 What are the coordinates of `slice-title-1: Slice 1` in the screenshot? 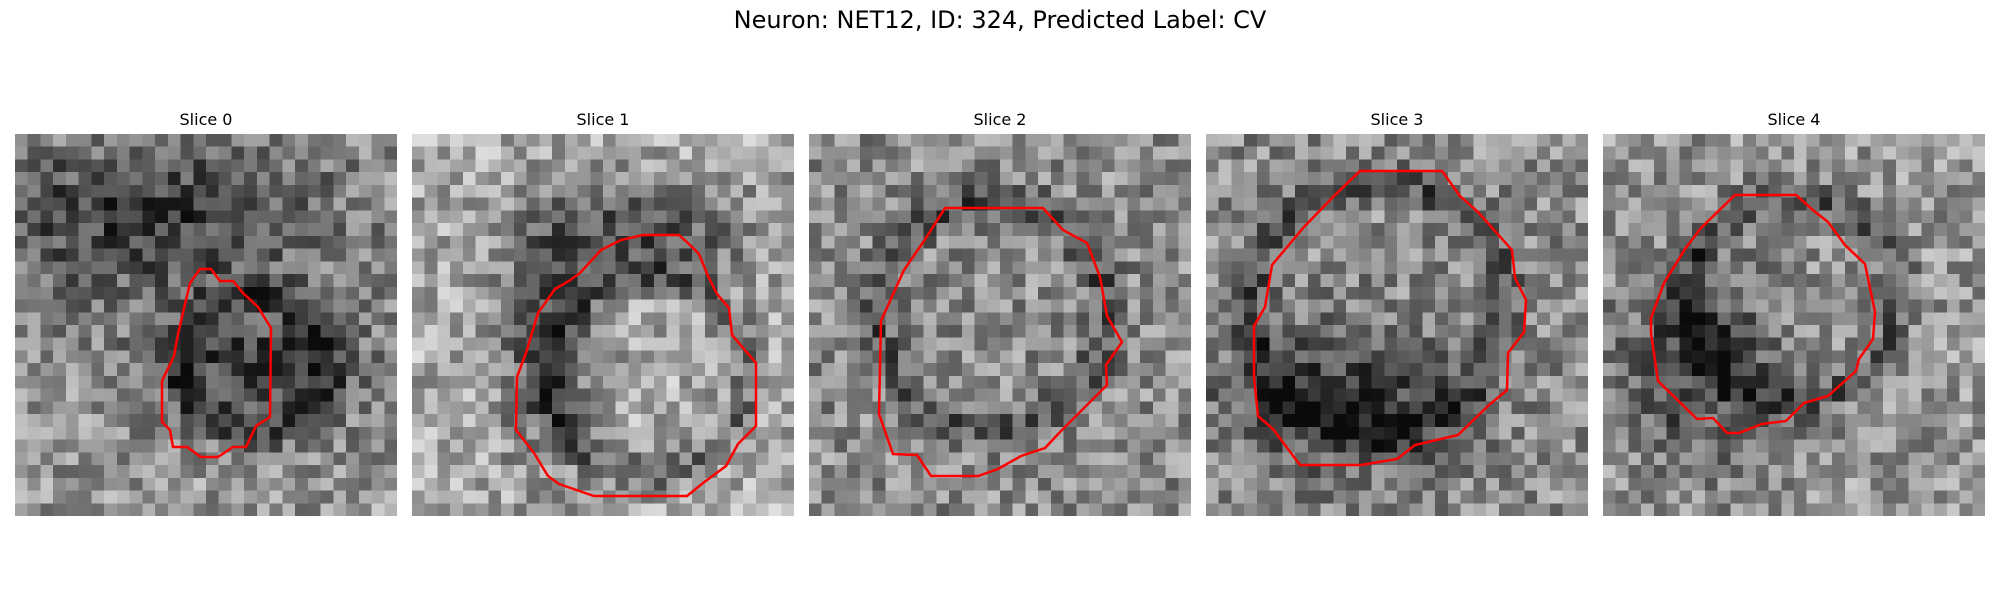 It's located at (603, 119).